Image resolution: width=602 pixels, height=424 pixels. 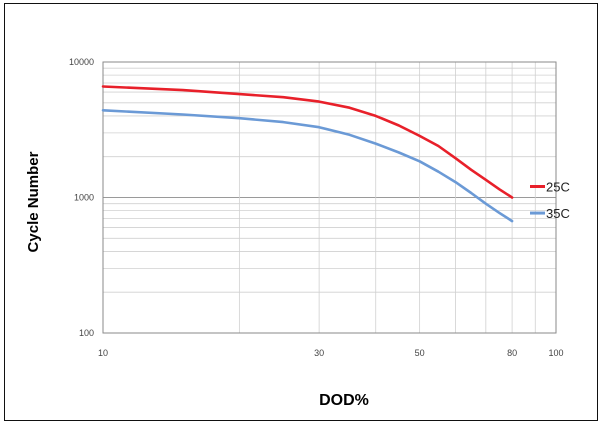 What do you see at coordinates (555, 353) in the screenshot?
I see `x-tick-label: 100` at bounding box center [555, 353].